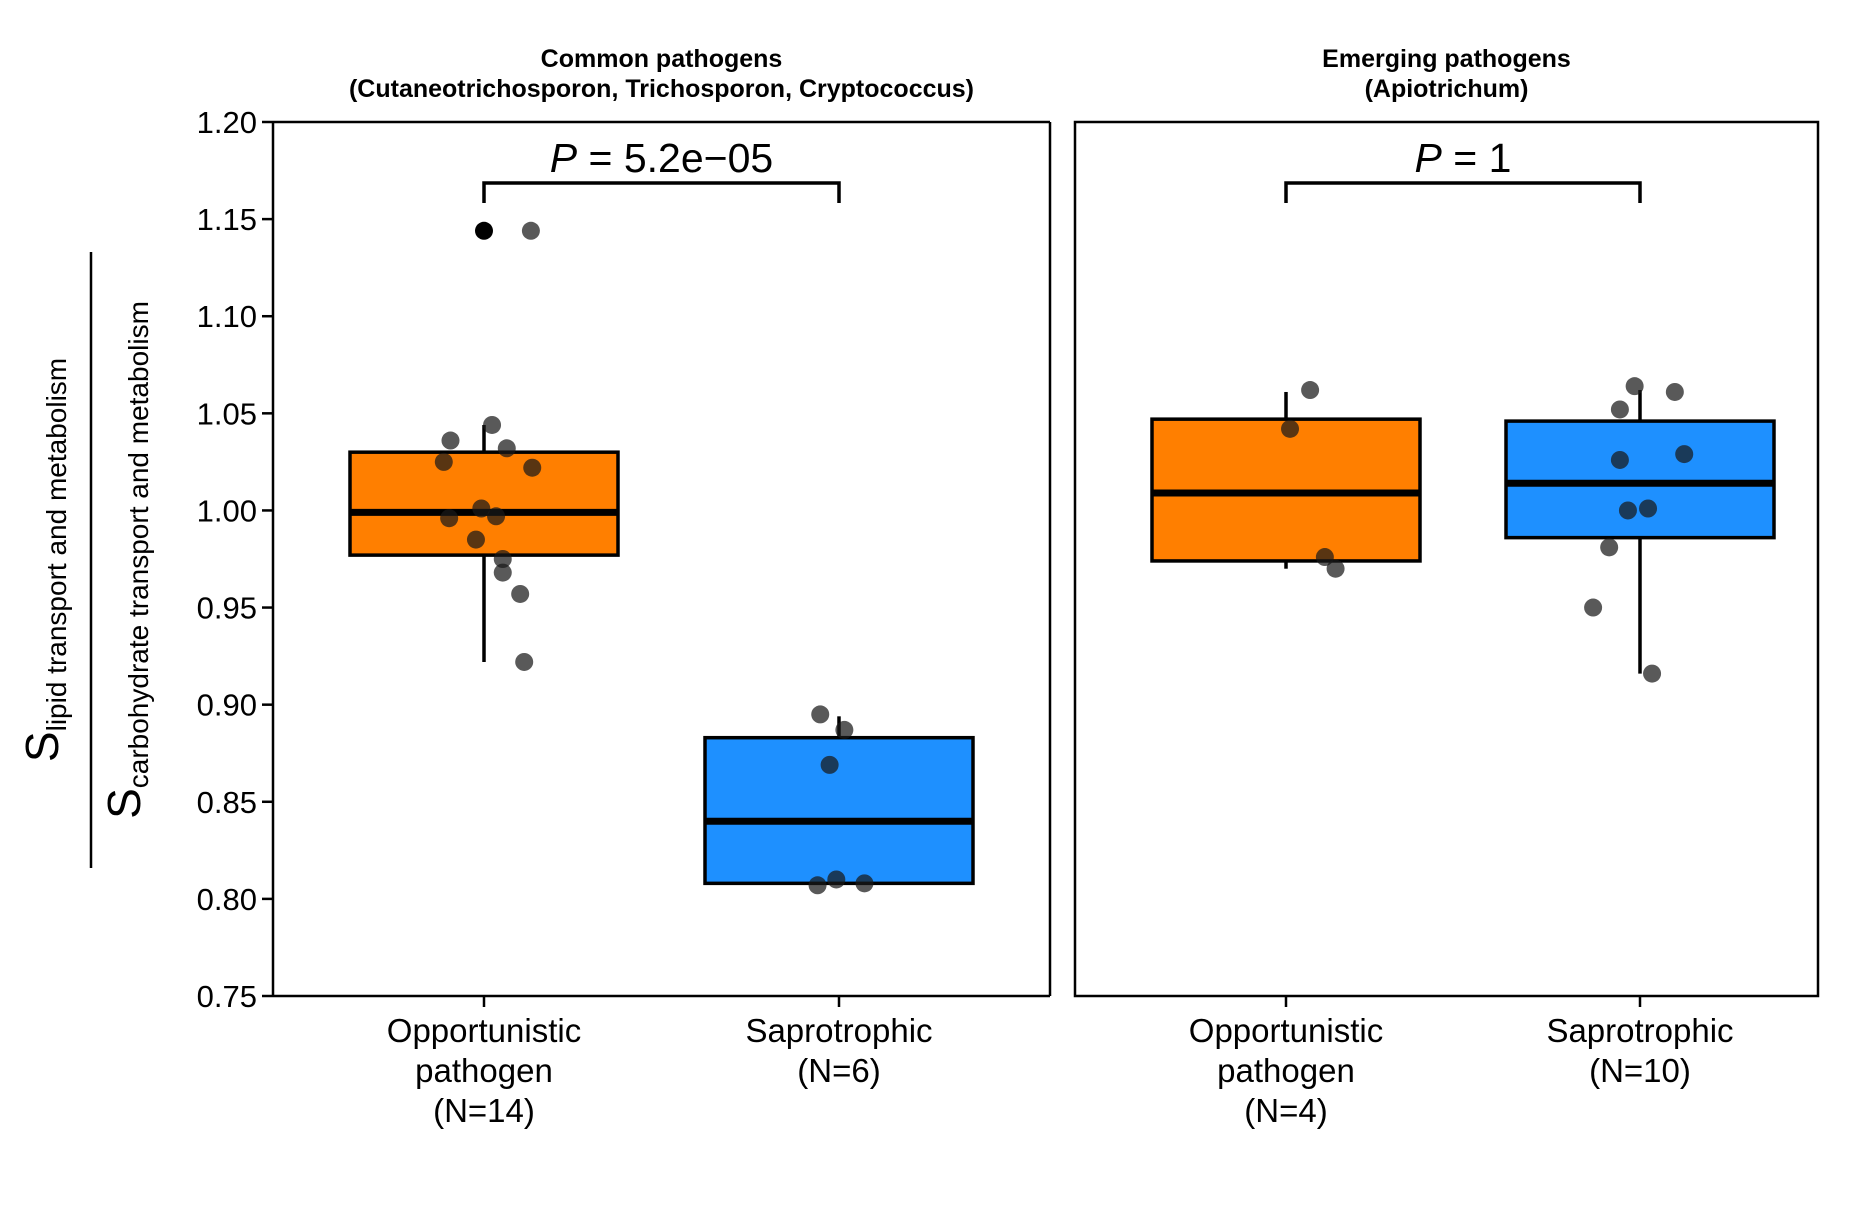 The height and width of the screenshot is (1205, 1865). Describe the element at coordinates (227, 899) in the screenshot. I see `y-tick-label: 0.80` at that location.